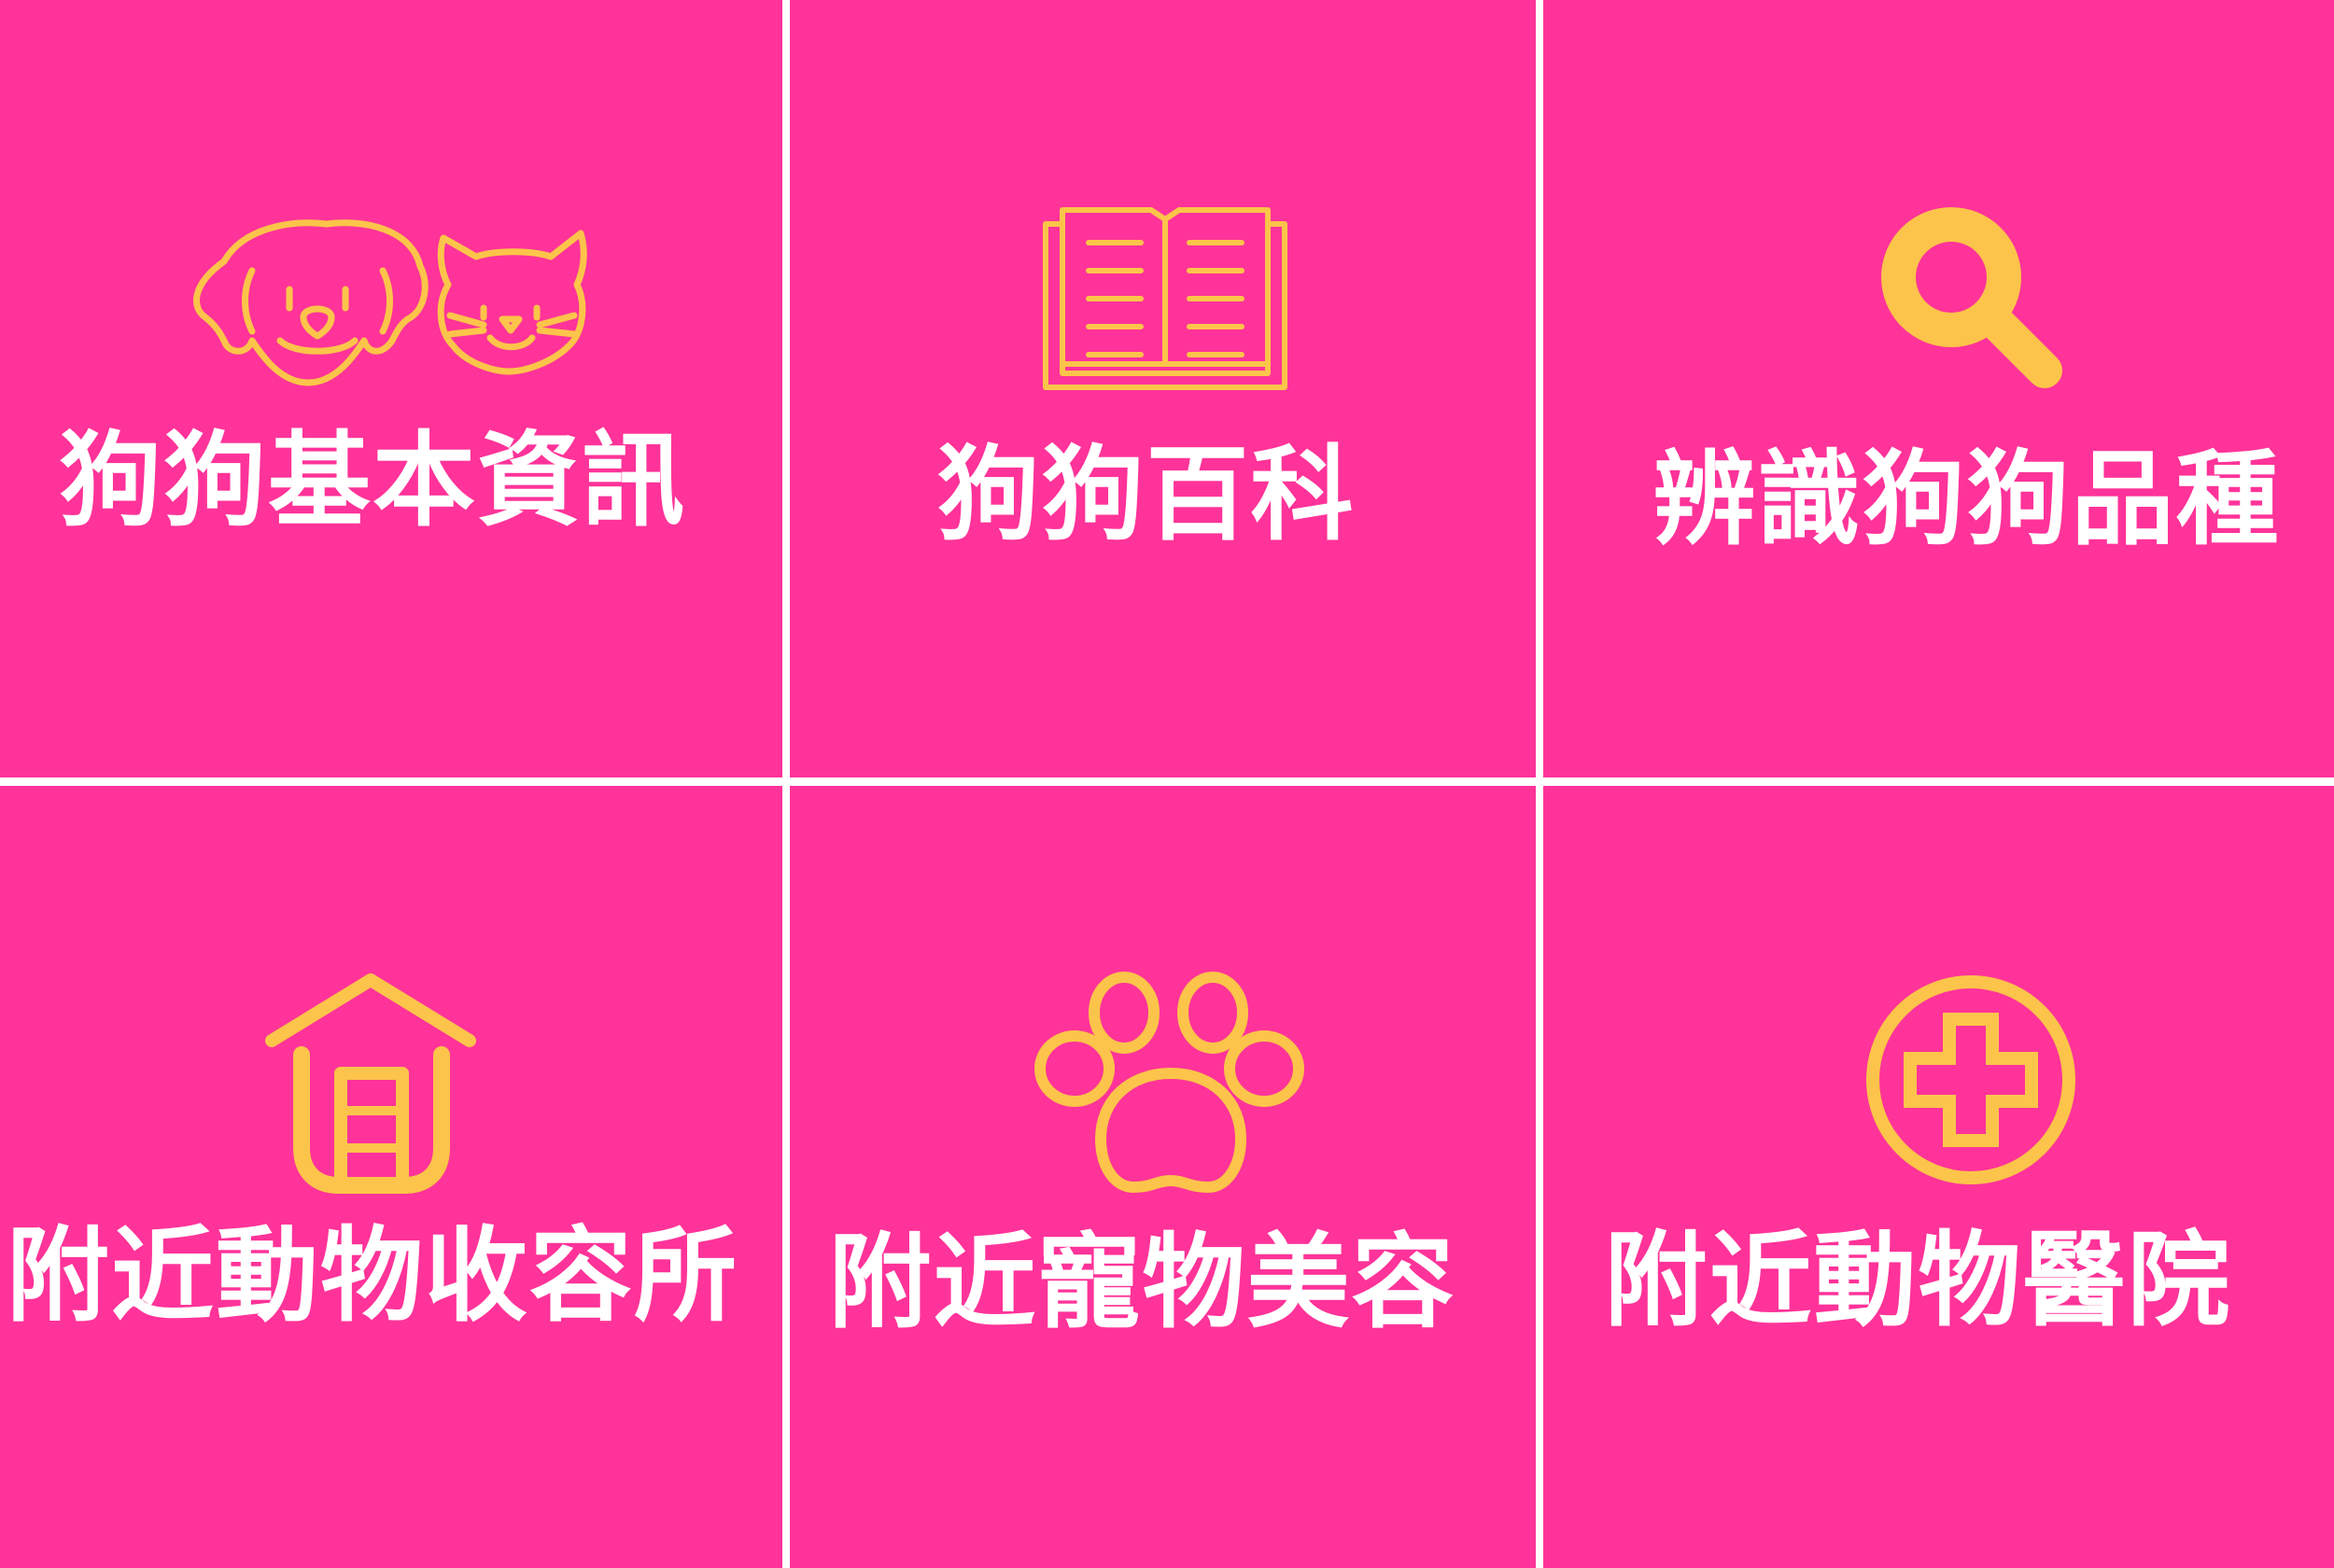 Image resolution: width=2334 pixels, height=1568 pixels. Describe the element at coordinates (370, 1083) in the screenshot. I see `shelter-house-icon` at that location.